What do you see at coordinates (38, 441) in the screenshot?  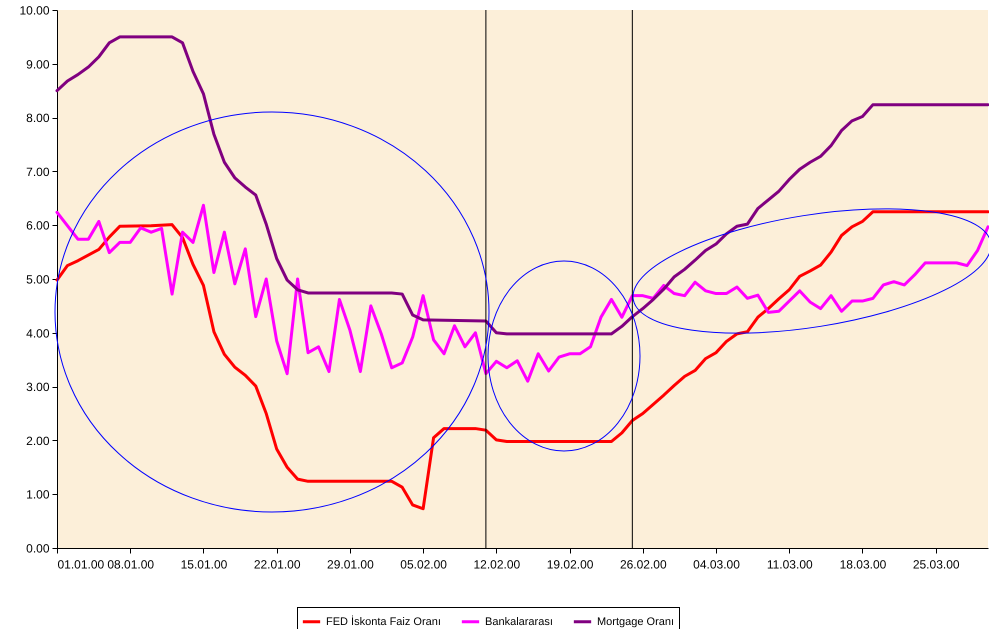 I see `y-tick-label: 2.00` at bounding box center [38, 441].